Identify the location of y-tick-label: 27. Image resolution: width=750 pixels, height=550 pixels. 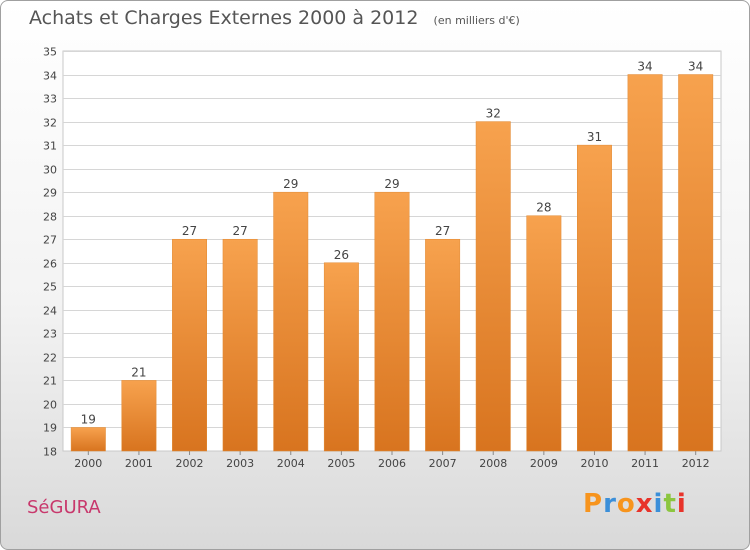
(50, 240).